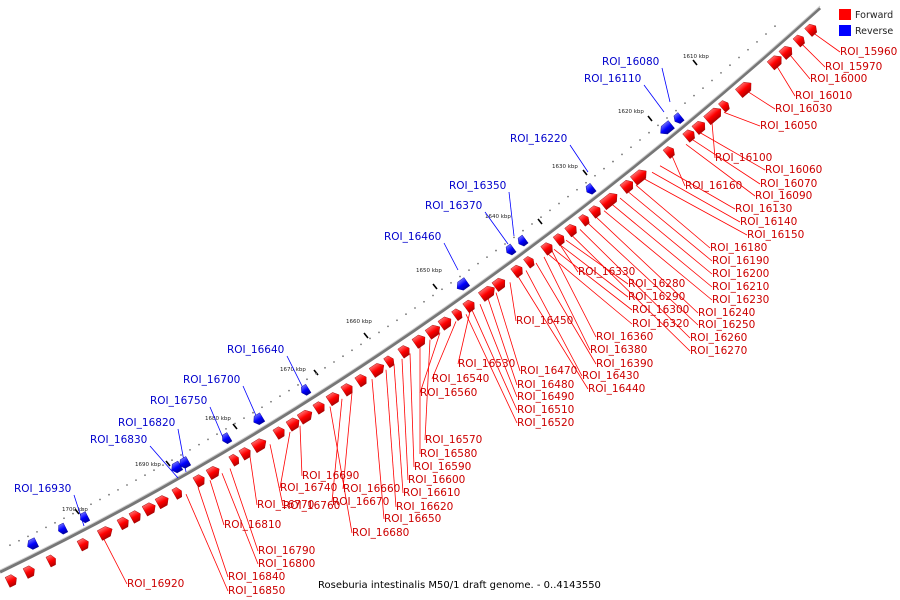 This screenshot has height=600, width=900. Describe the element at coordinates (726, 313) in the screenshot. I see `forward-gene-label: ROI_16240` at that location.